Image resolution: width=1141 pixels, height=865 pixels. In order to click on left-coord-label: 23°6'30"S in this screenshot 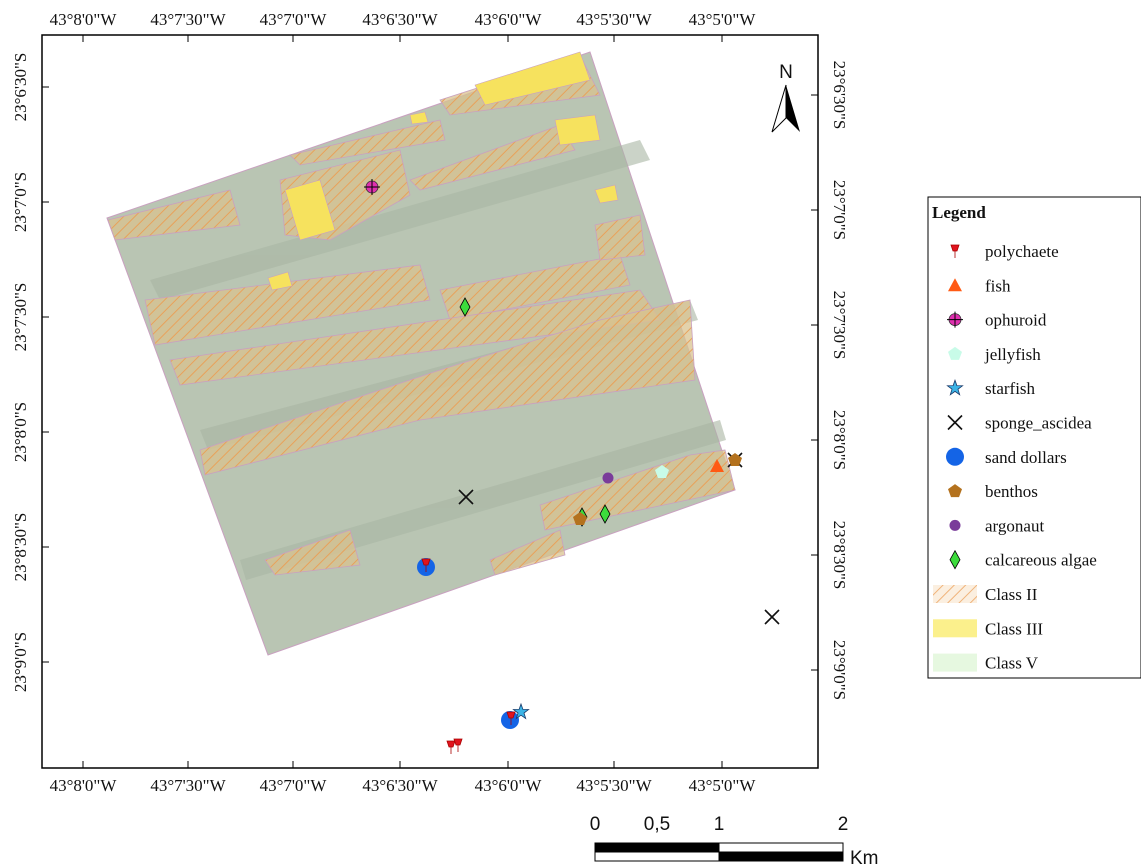, I will do `click(20, 87)`.